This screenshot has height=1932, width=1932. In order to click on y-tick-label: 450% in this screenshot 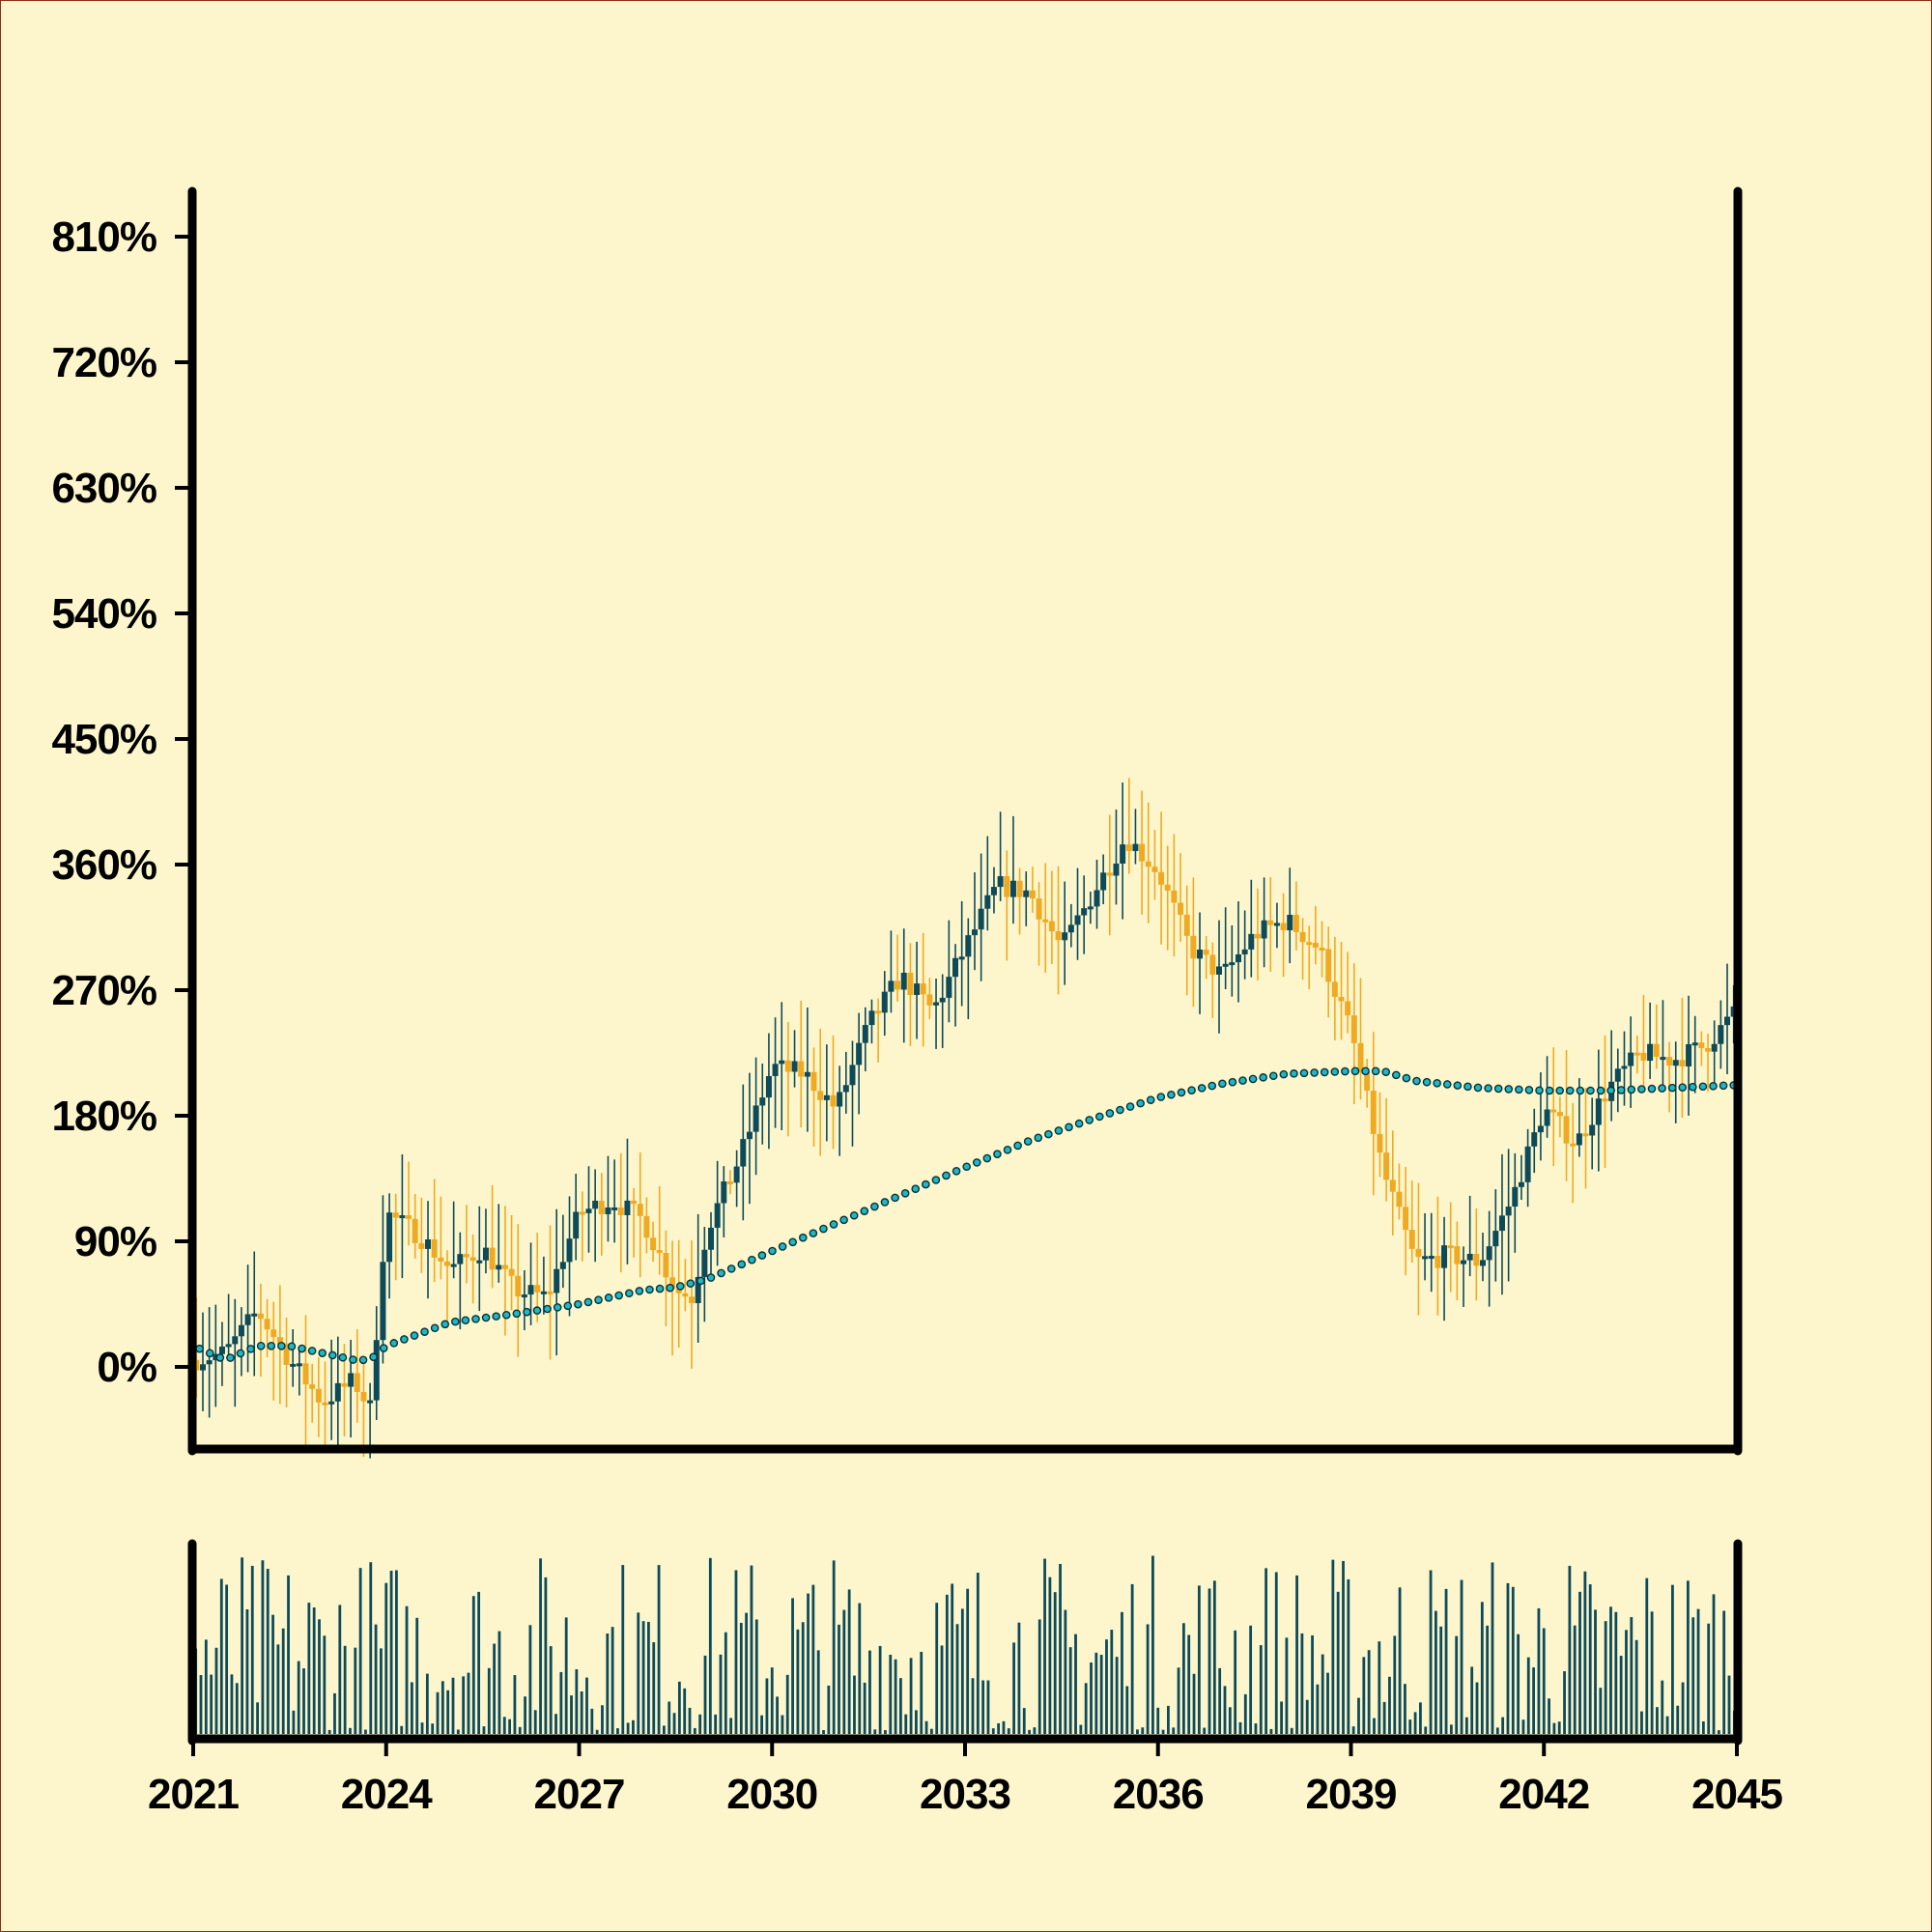, I will do `click(103, 739)`.